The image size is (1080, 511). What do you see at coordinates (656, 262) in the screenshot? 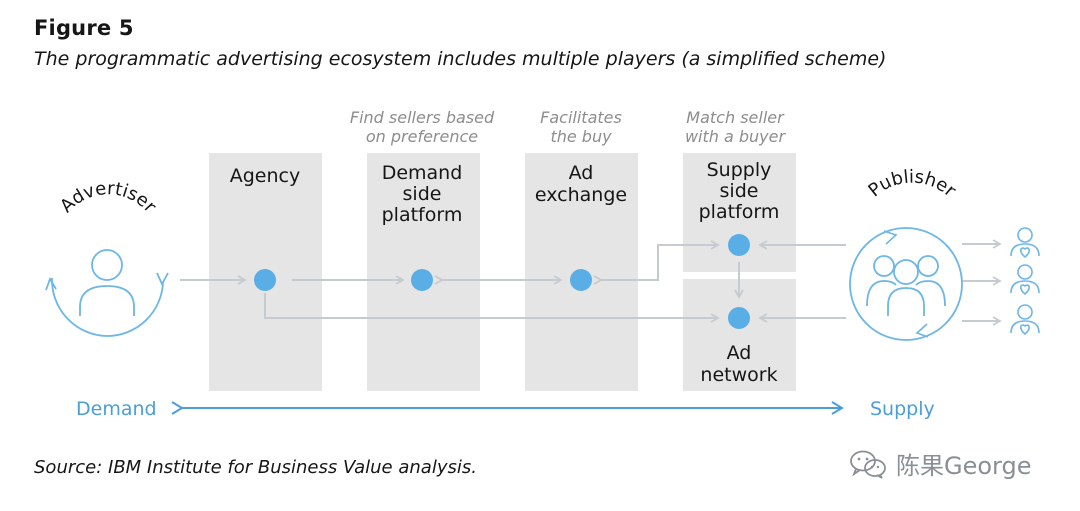
I see `arrow-exchange-to-ssp` at bounding box center [656, 262].